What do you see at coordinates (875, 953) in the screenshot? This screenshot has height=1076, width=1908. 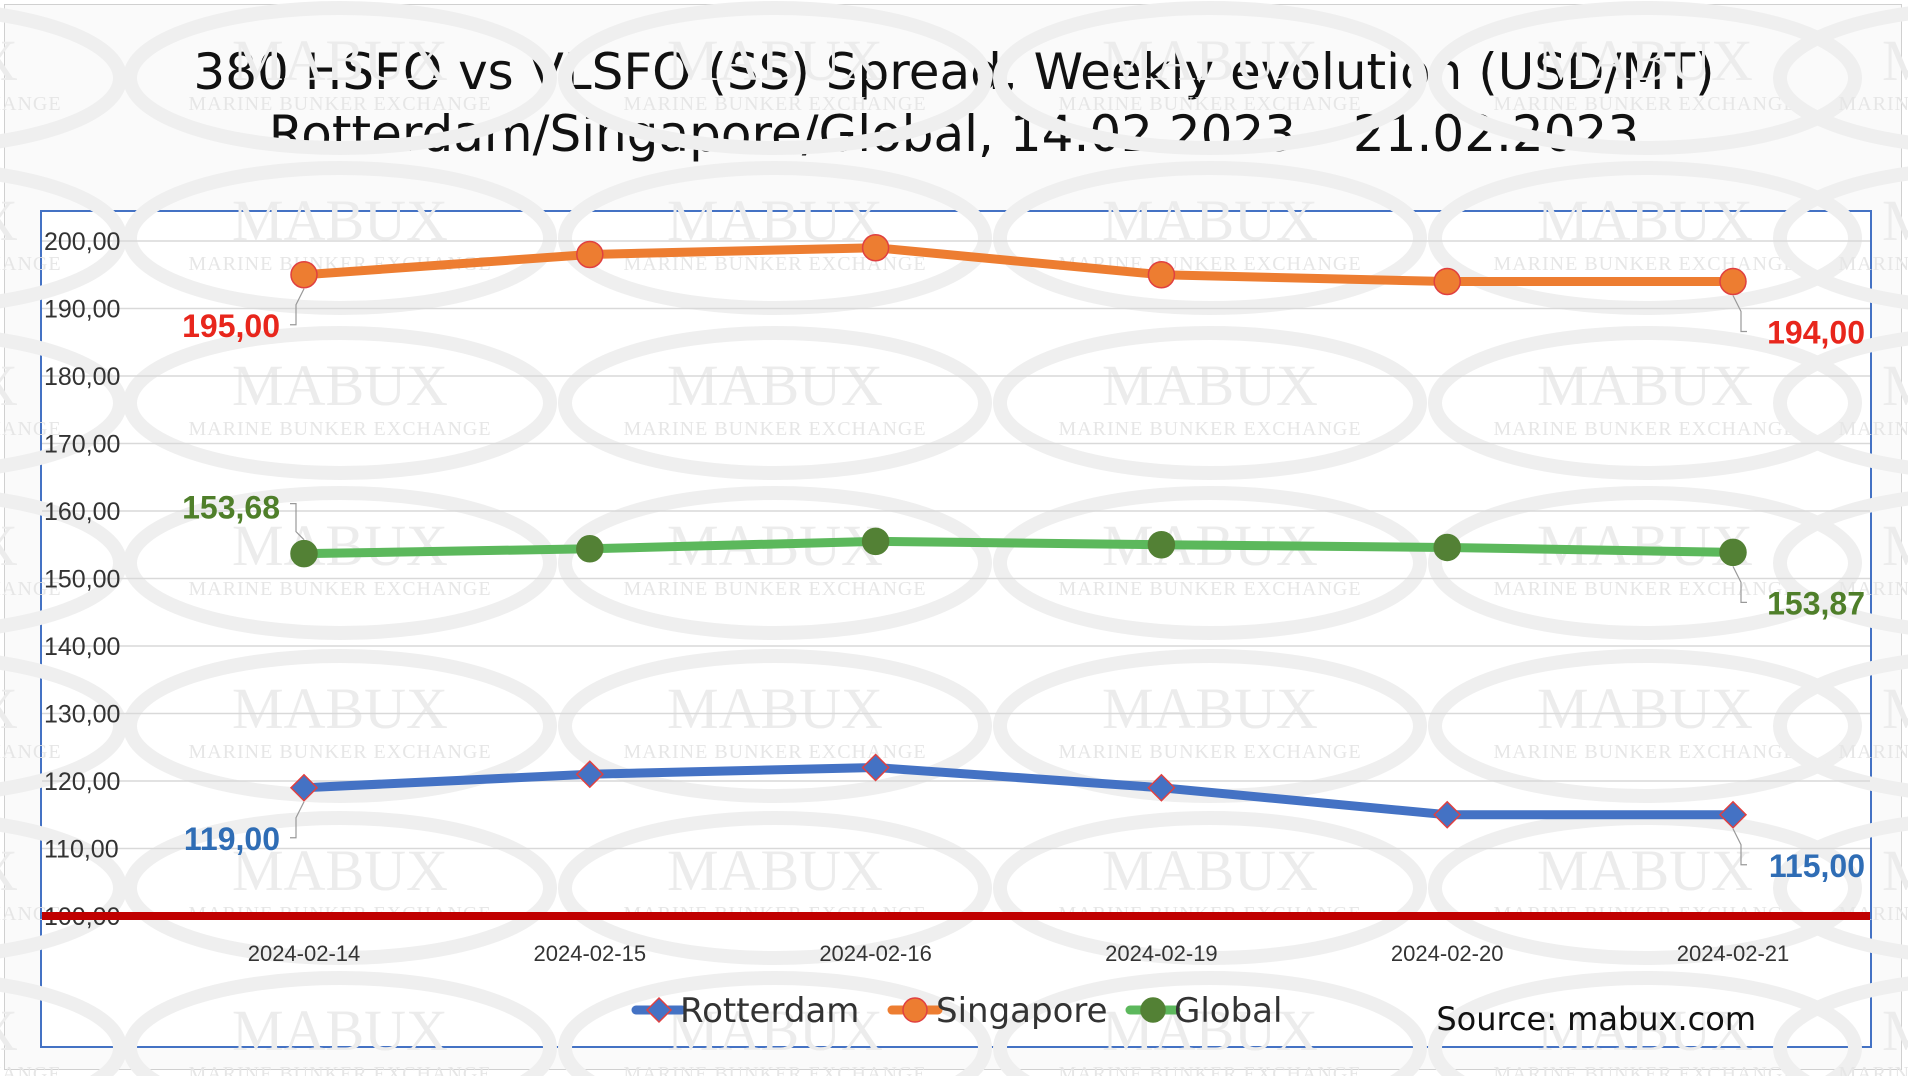 I see `x-tick-label: 2024-02-16` at bounding box center [875, 953].